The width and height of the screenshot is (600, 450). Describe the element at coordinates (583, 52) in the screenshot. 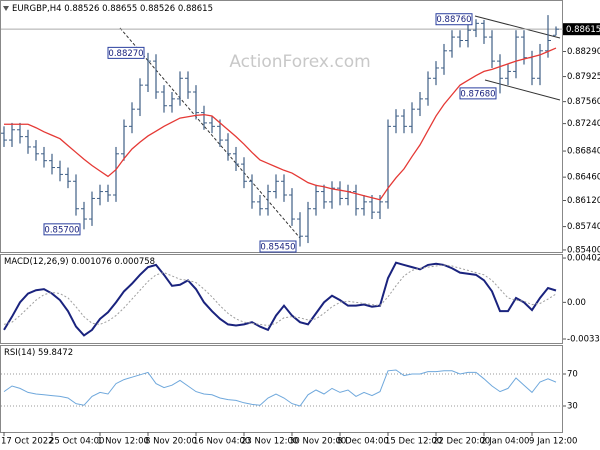

I see `y-tick-label: 0.88290` at that location.